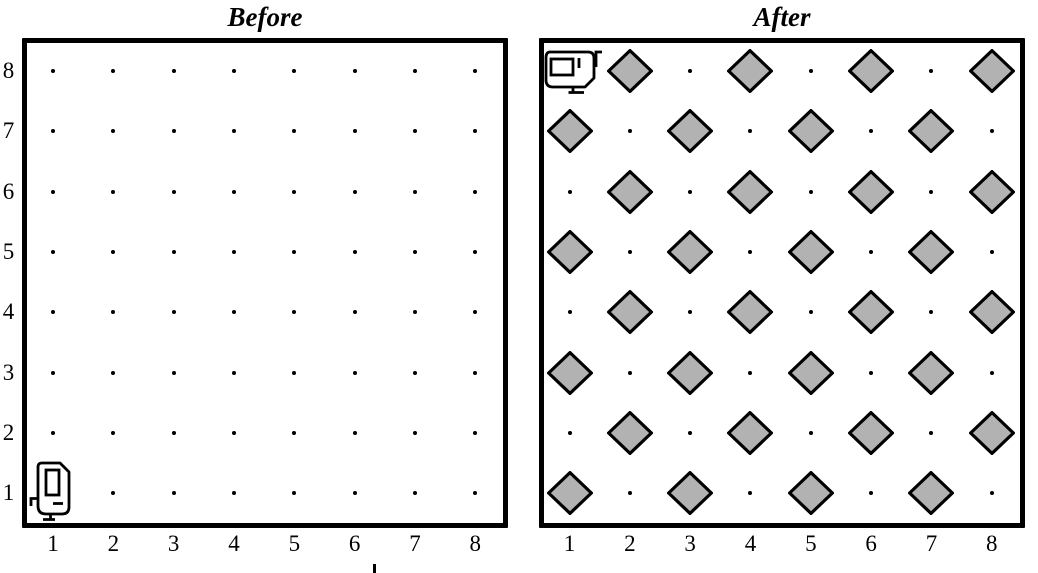  I want to click on panel-title-before: Before, so click(265, 17).